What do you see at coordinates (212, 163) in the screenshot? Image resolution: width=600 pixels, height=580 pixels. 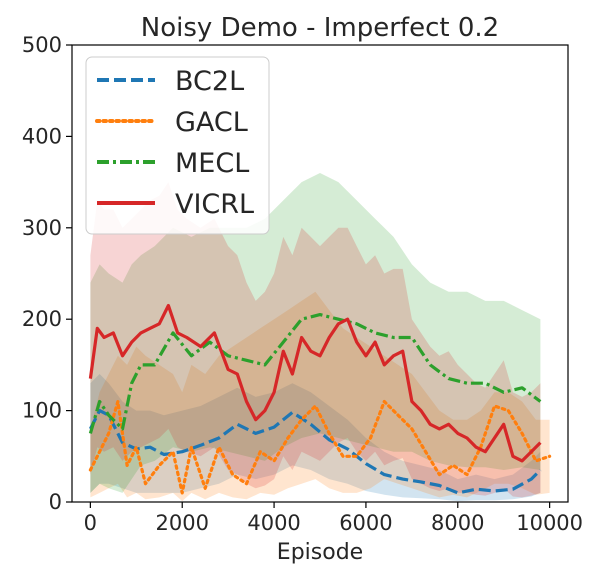 I see `legend-label-mecl: MECL` at bounding box center [212, 163].